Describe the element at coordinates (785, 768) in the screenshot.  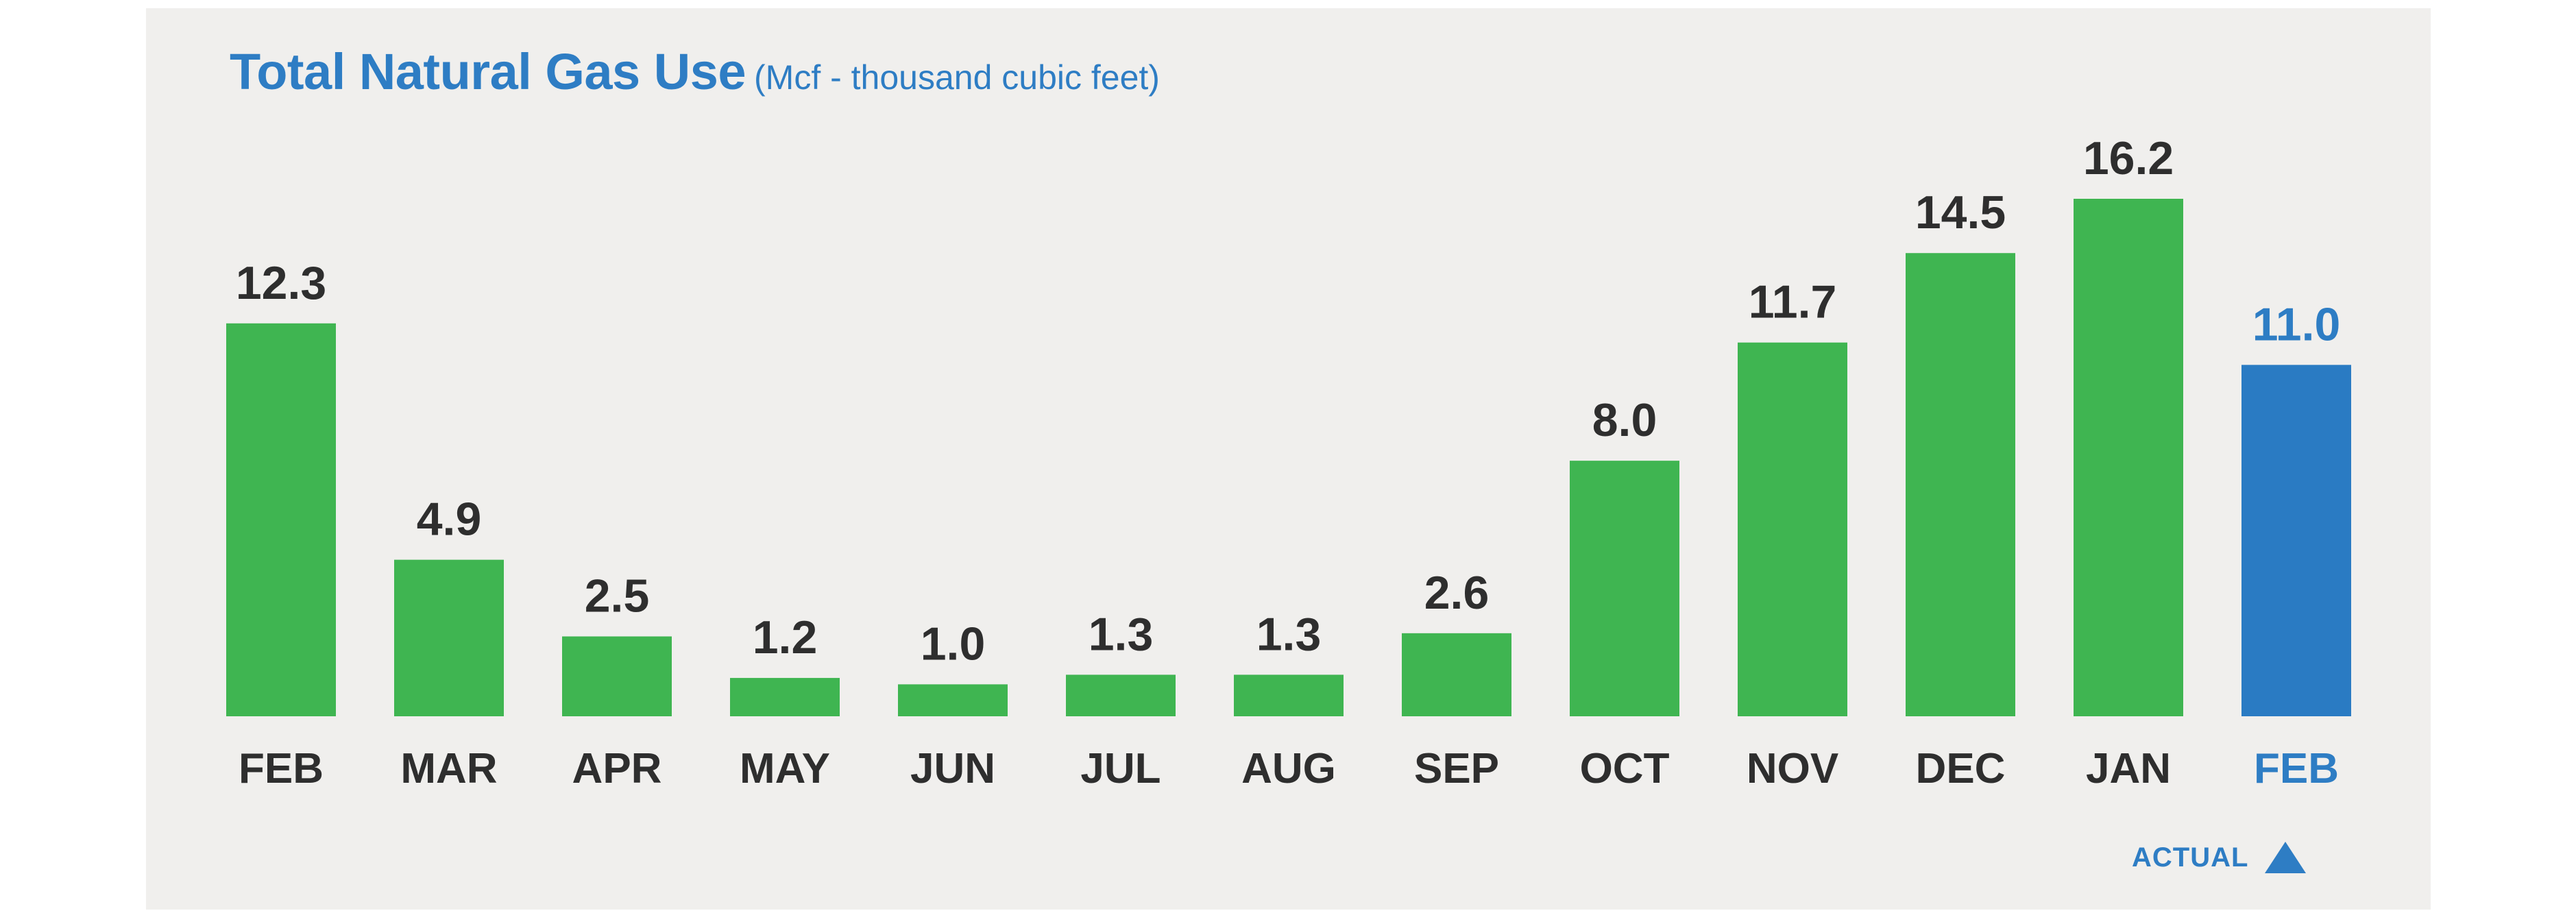
I see `category-label: MAY` at that location.